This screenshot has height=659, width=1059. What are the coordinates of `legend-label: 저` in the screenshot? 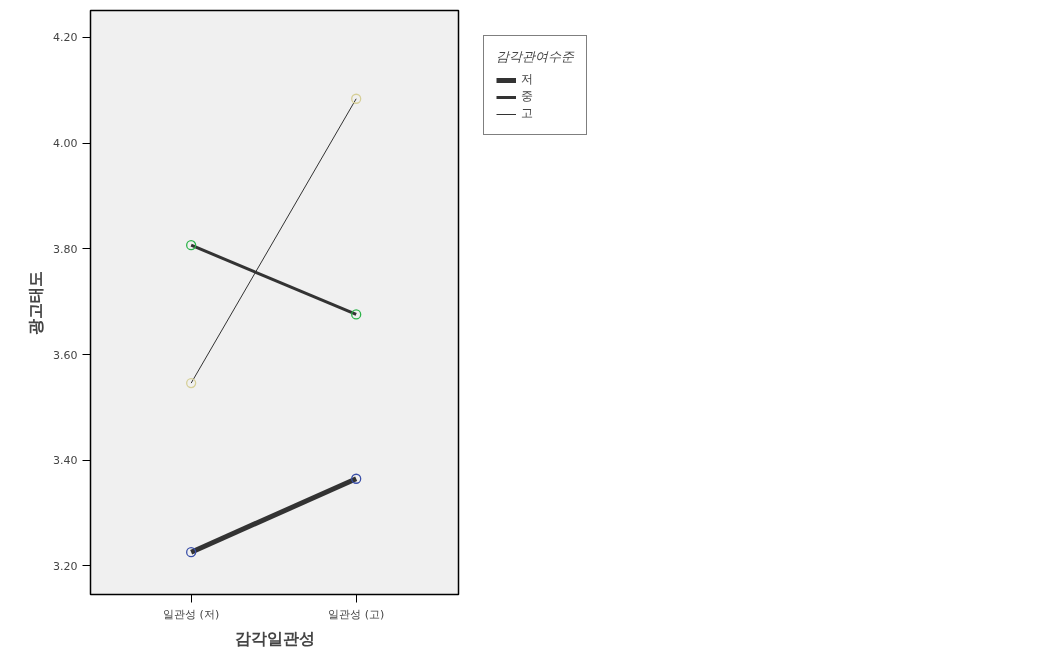 It's located at (527, 79).